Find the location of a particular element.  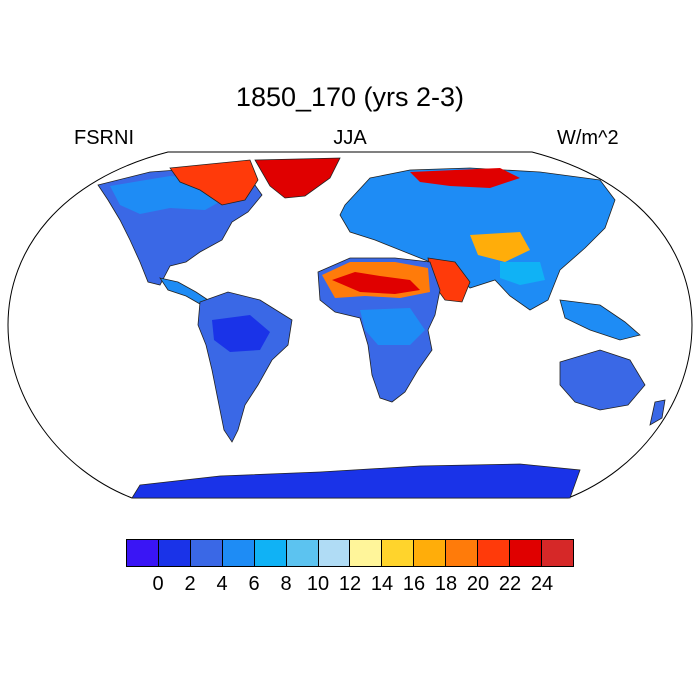

landmass-arctic-islands is located at coordinates (214, 182).